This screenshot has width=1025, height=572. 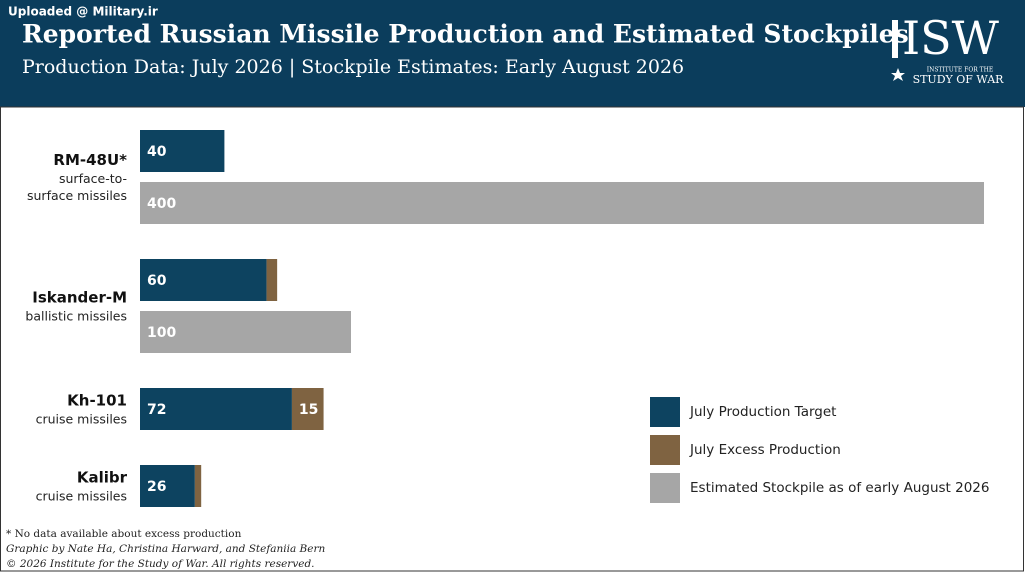 What do you see at coordinates (76, 316) in the screenshot?
I see `category-description: ballistic missiles` at bounding box center [76, 316].